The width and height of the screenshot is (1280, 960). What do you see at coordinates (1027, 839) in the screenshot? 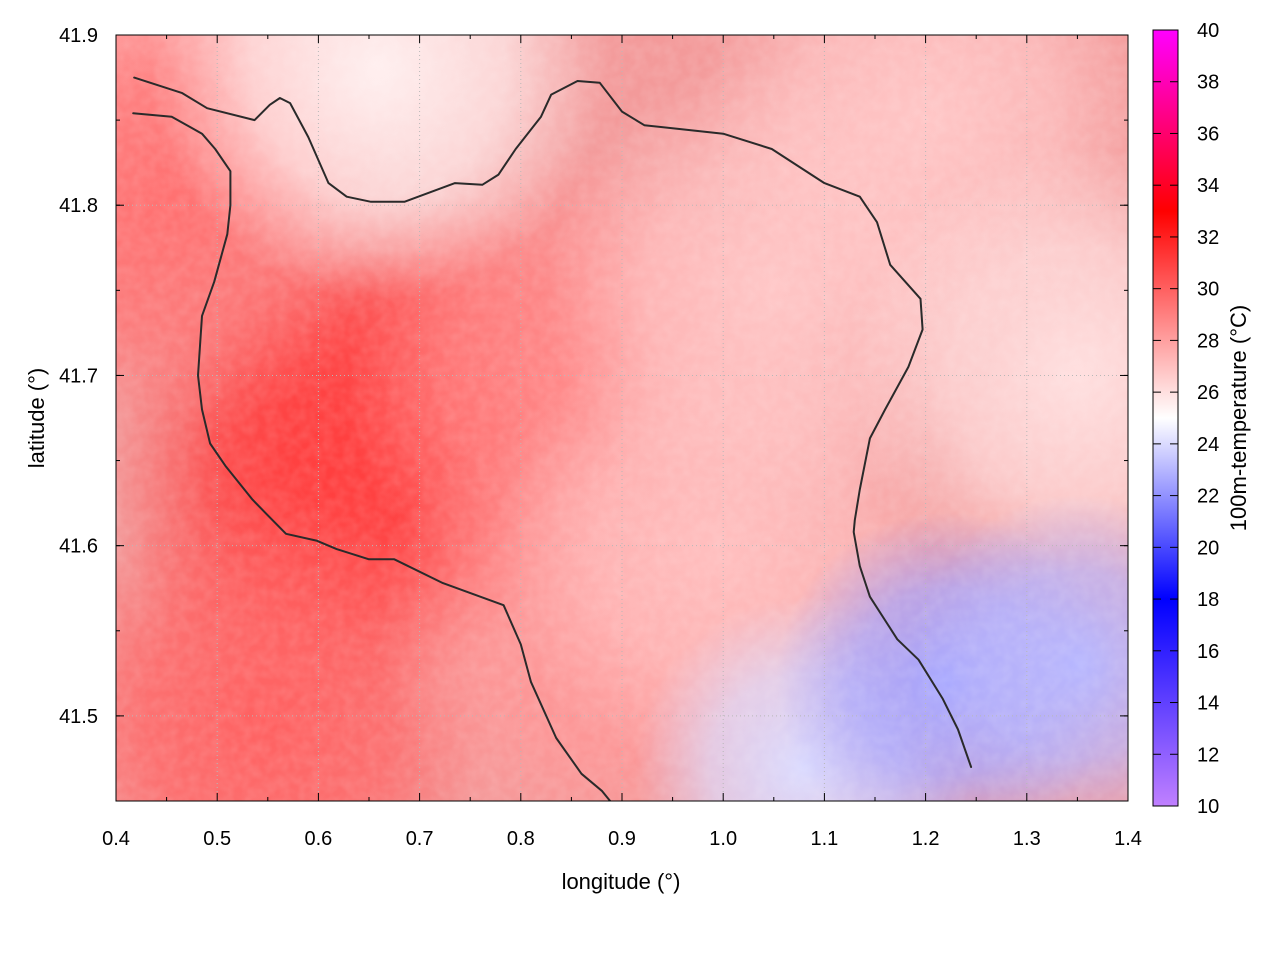
I see `x-tick-label: 1.3` at bounding box center [1027, 839].